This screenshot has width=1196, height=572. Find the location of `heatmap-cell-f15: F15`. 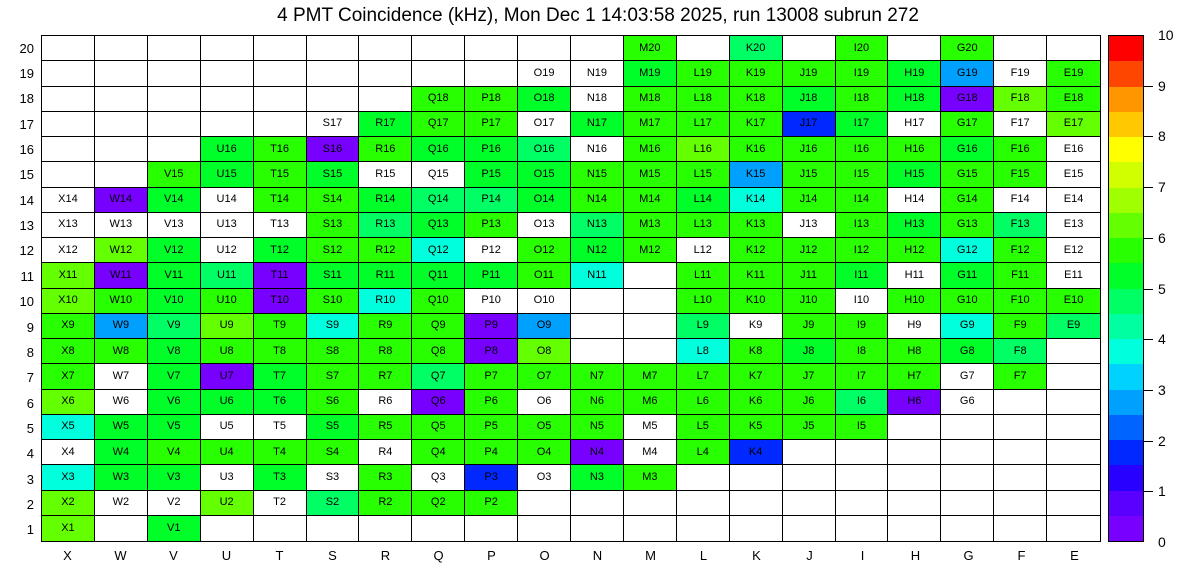

heatmap-cell-f15: F15 is located at coordinates (1021, 175).